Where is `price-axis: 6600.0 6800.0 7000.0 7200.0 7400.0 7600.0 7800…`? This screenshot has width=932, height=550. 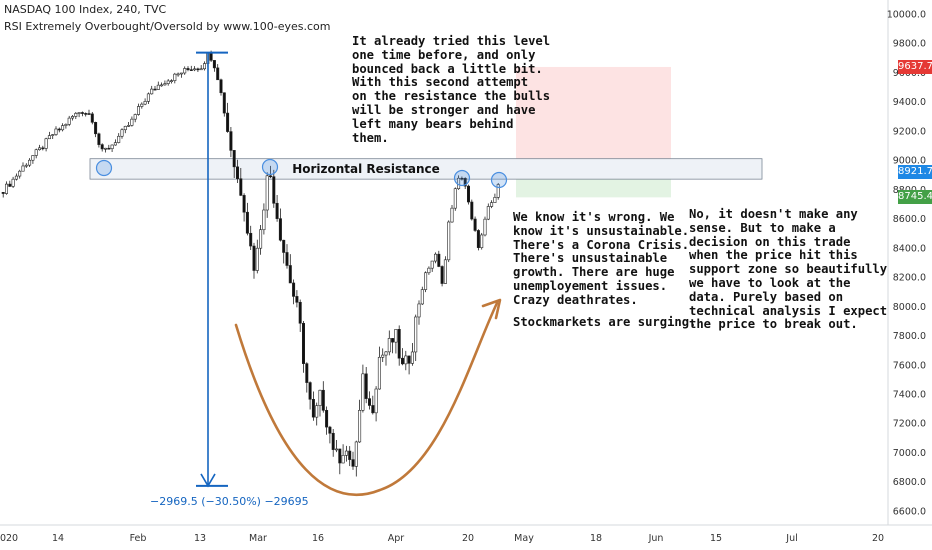 price-axis: 6600.0 6800.0 7000.0 7200.0 7400.0 7600.0 7800… is located at coordinates (906, 262).